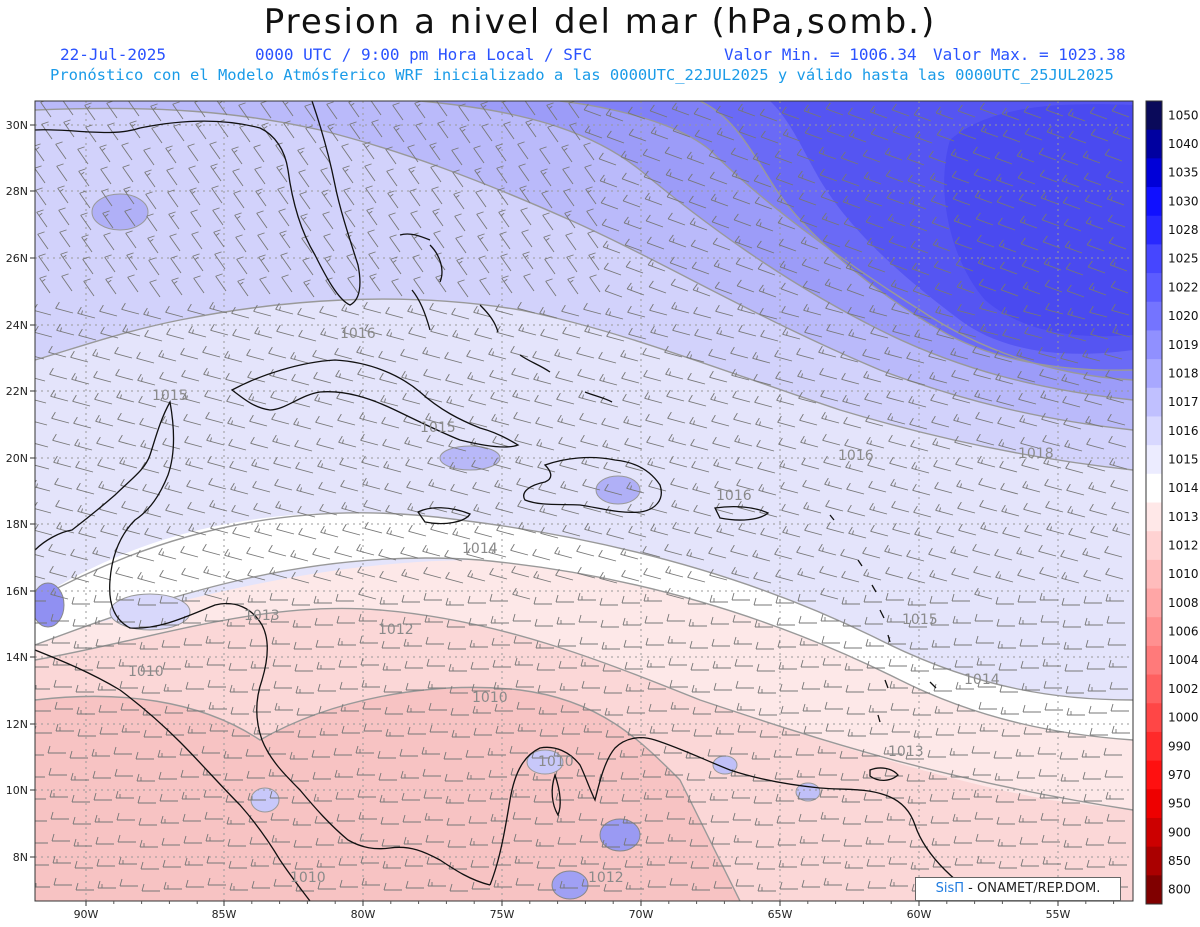  I want to click on isobar-label: 1015, so click(438, 428).